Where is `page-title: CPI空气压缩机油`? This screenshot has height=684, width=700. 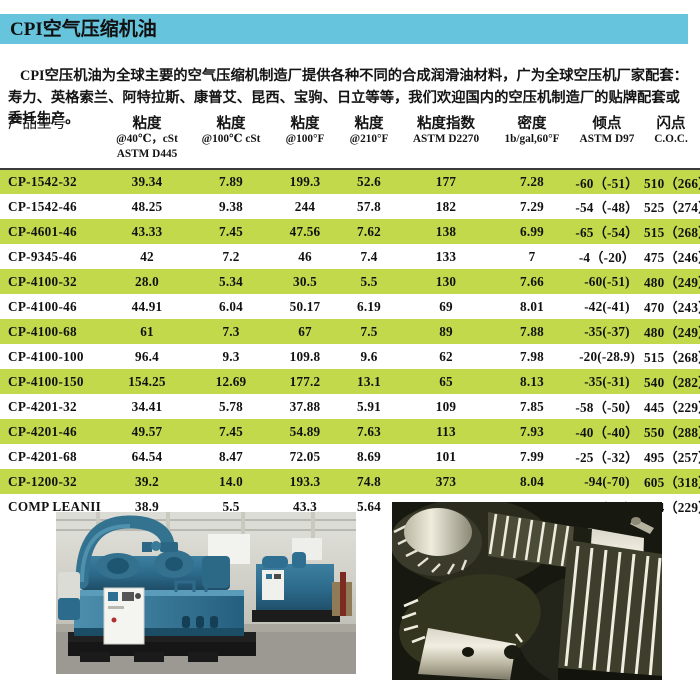
page-title: CPI空气压缩机油 is located at coordinates (83, 29).